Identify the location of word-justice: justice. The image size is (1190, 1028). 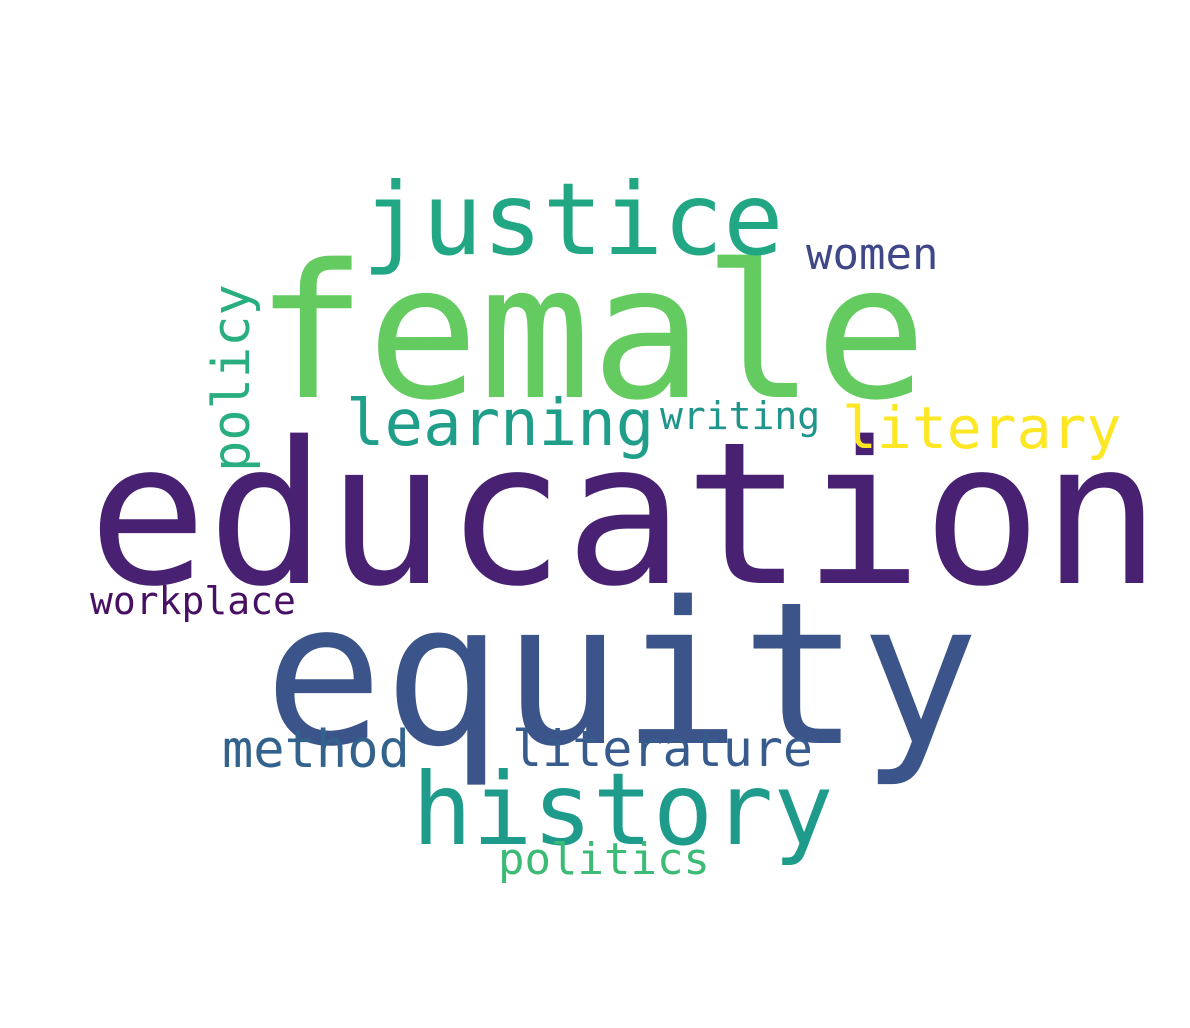
(573, 219).